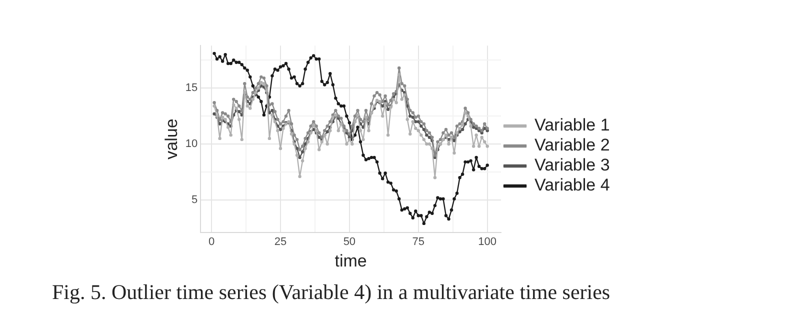  What do you see at coordinates (331, 292) in the screenshot?
I see `caption: Fig. 5. Outlier time series (Variable 4) in a multivariate time series` at bounding box center [331, 292].